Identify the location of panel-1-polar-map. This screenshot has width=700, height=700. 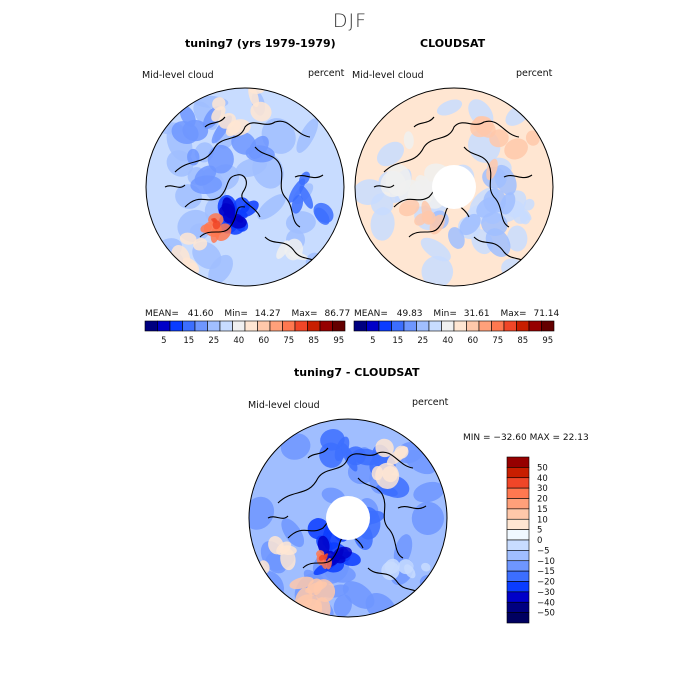
(245, 187).